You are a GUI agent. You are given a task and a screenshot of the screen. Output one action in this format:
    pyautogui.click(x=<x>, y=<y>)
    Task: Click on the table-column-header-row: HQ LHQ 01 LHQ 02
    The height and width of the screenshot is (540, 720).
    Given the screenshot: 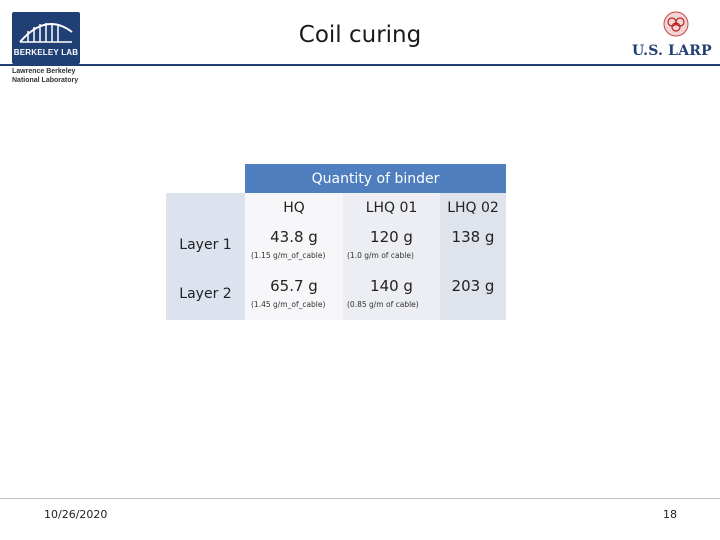 What is the action you would take?
    pyautogui.click(x=336, y=207)
    